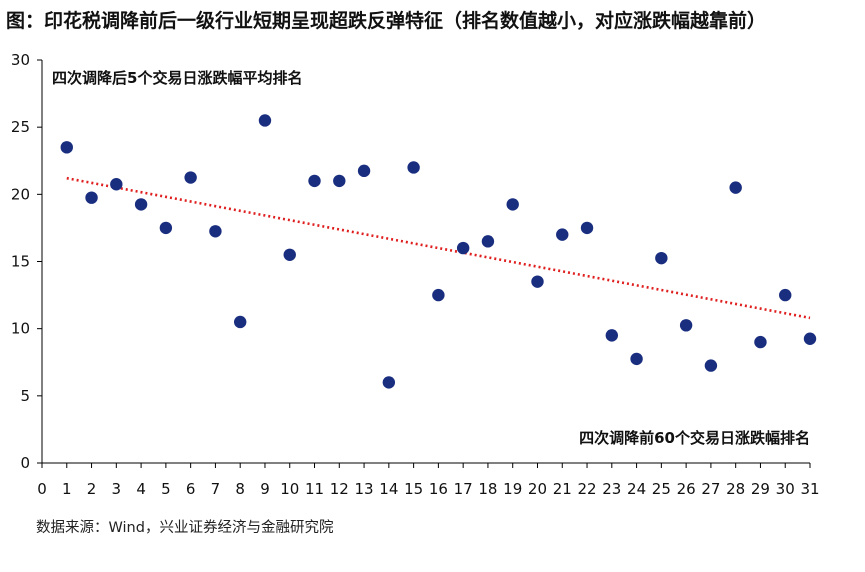  What do you see at coordinates (661, 489) in the screenshot?
I see `x-tick-label: 25` at bounding box center [661, 489].